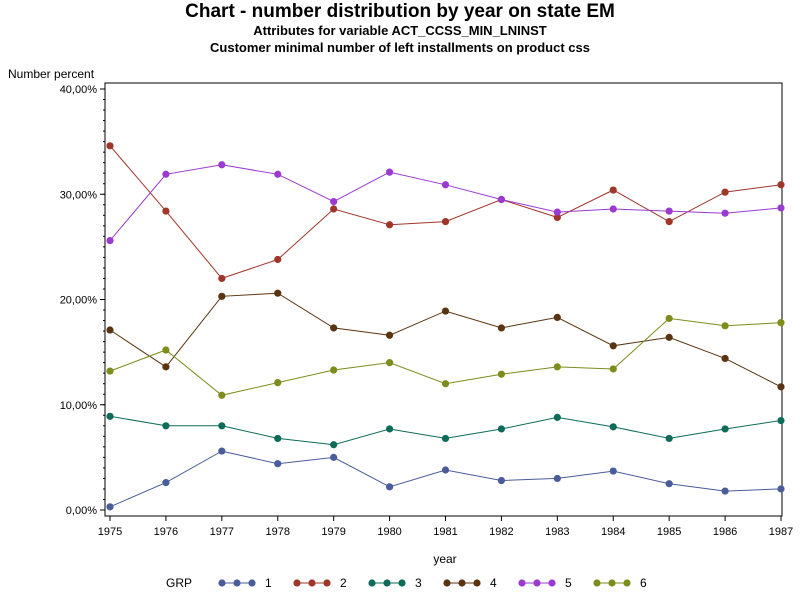 The image size is (800, 600). What do you see at coordinates (568, 583) in the screenshot?
I see `legend-label-5: 5` at bounding box center [568, 583].